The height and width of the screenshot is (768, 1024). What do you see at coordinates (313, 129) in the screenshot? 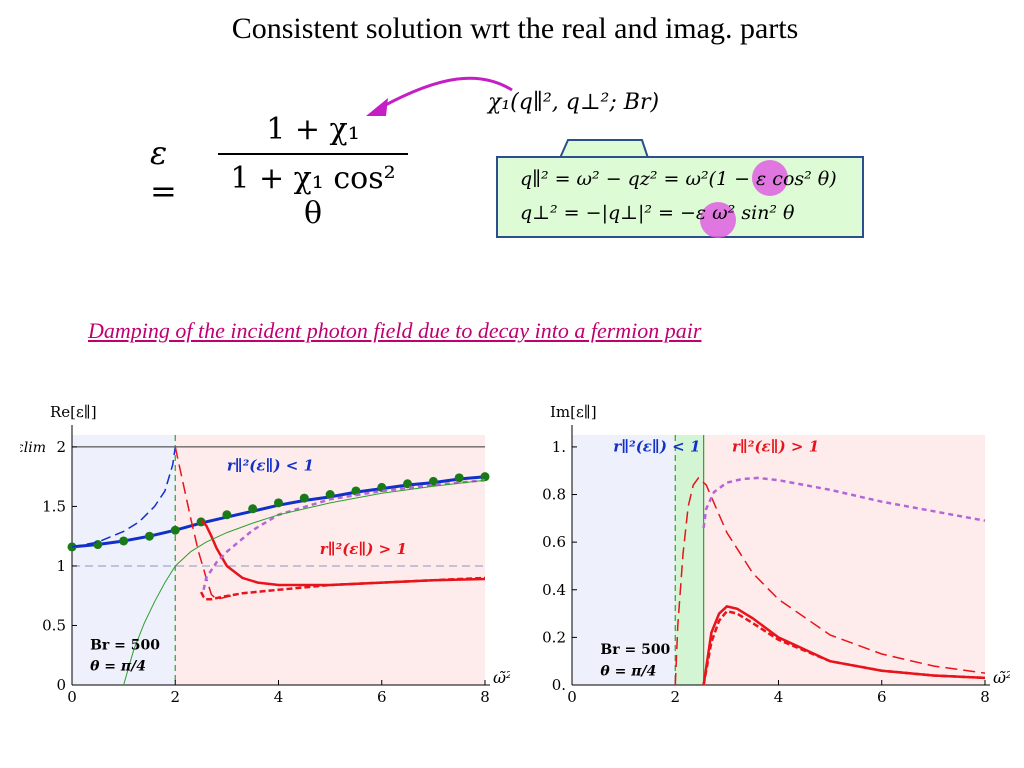
I see `equation-numerator: 1 + χ₁` at bounding box center [313, 129].